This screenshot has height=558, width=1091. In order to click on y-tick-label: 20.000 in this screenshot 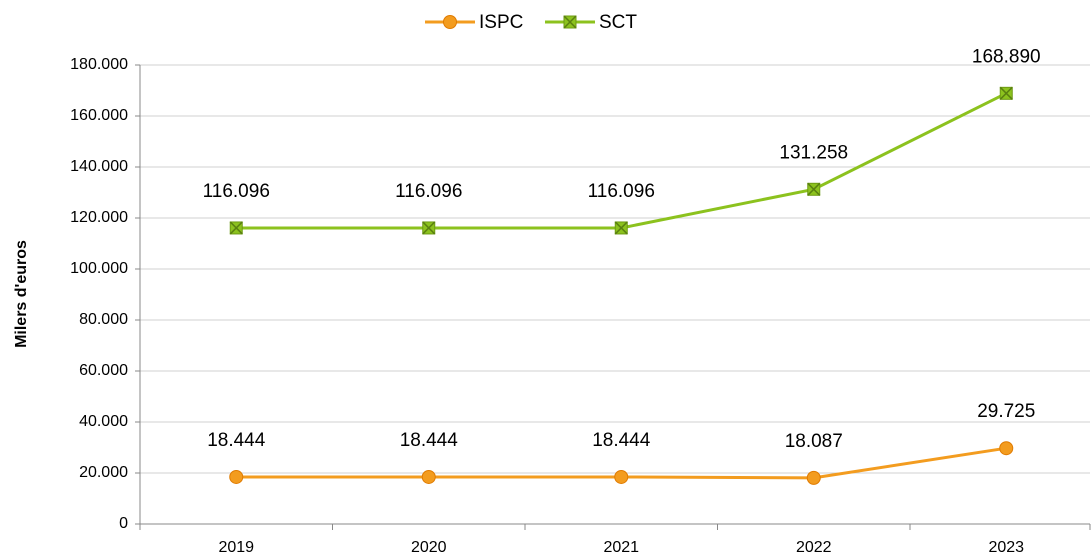, I will do `click(103, 472)`.